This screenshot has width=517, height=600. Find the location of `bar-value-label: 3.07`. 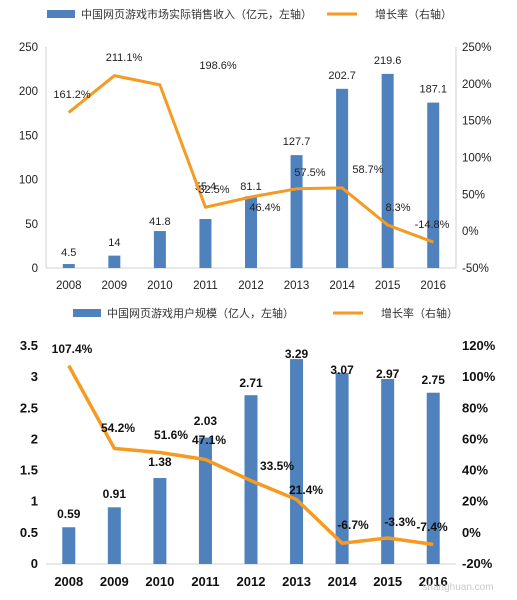

bar-value-label: 3.07 is located at coordinates (342, 370).